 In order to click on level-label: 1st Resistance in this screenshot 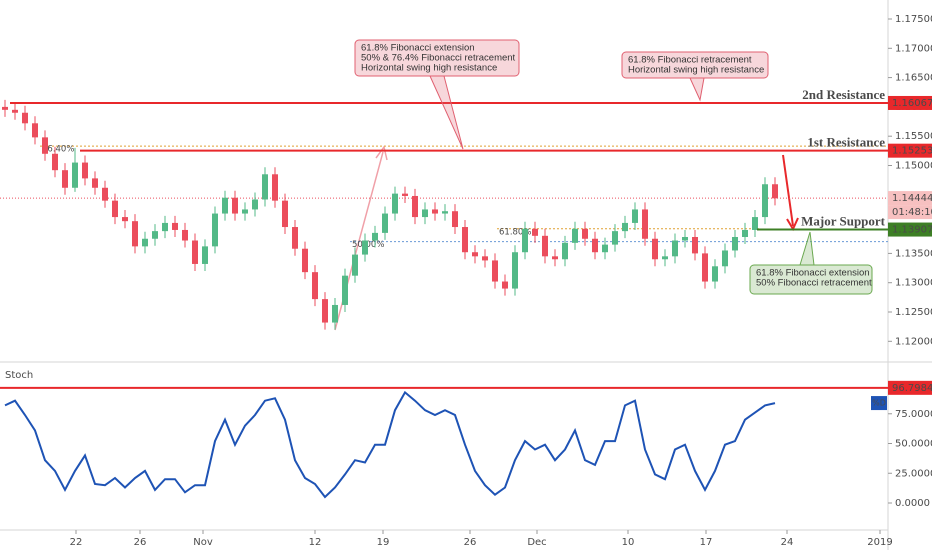, I will do `click(846, 142)`.